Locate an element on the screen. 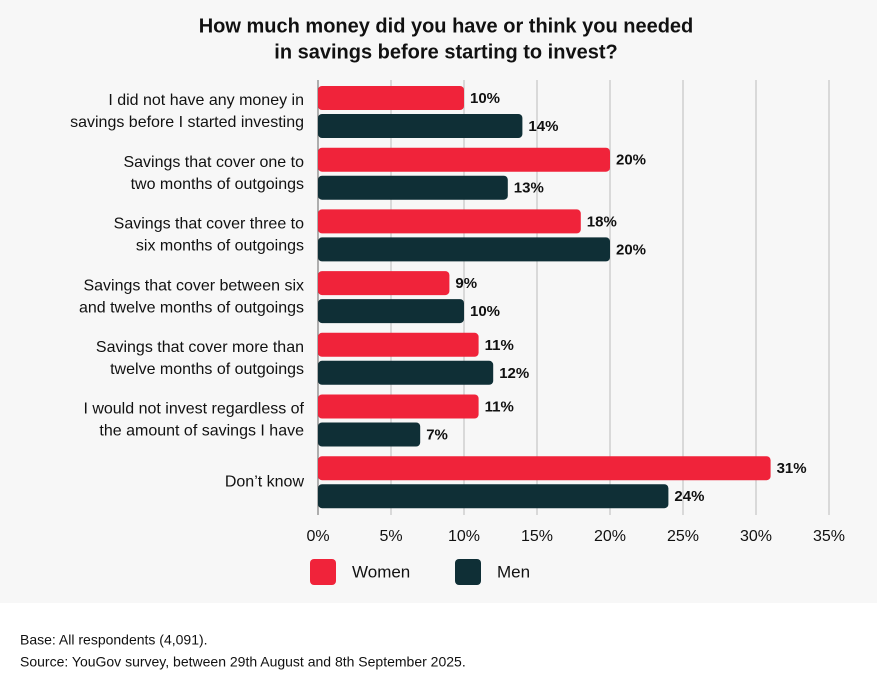  x-tick-label: 30% is located at coordinates (756, 536).